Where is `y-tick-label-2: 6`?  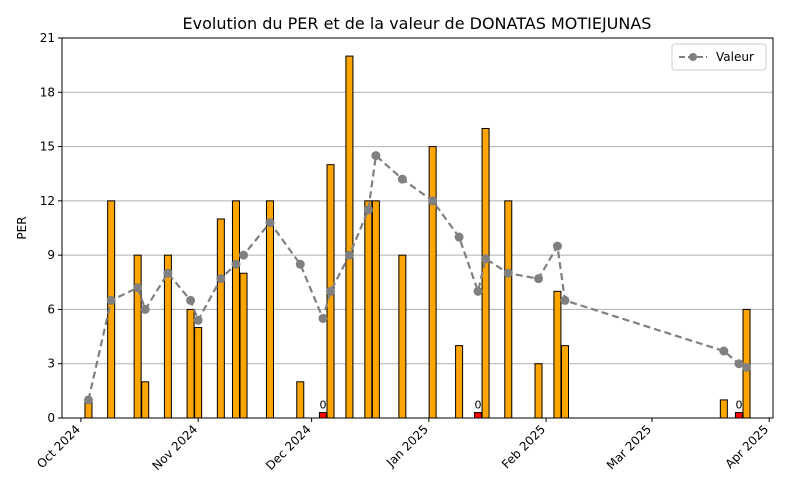
y-tick-label-2: 6 is located at coordinates (51, 309).